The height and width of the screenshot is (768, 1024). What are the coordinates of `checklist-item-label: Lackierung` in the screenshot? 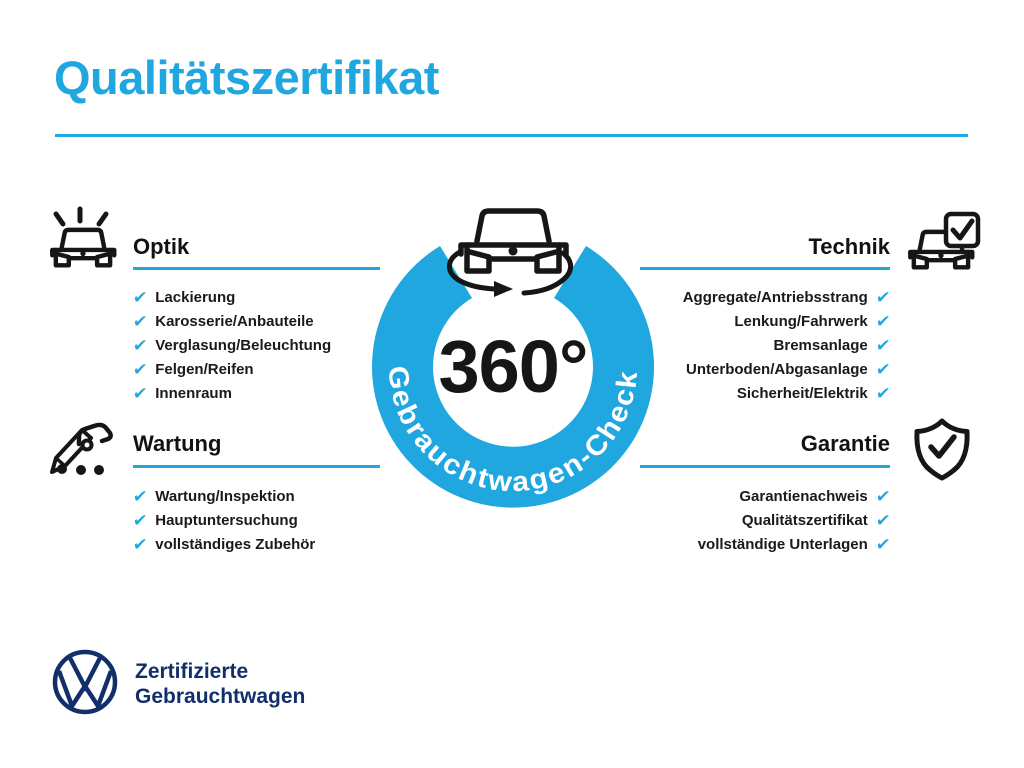 It's located at (195, 297).